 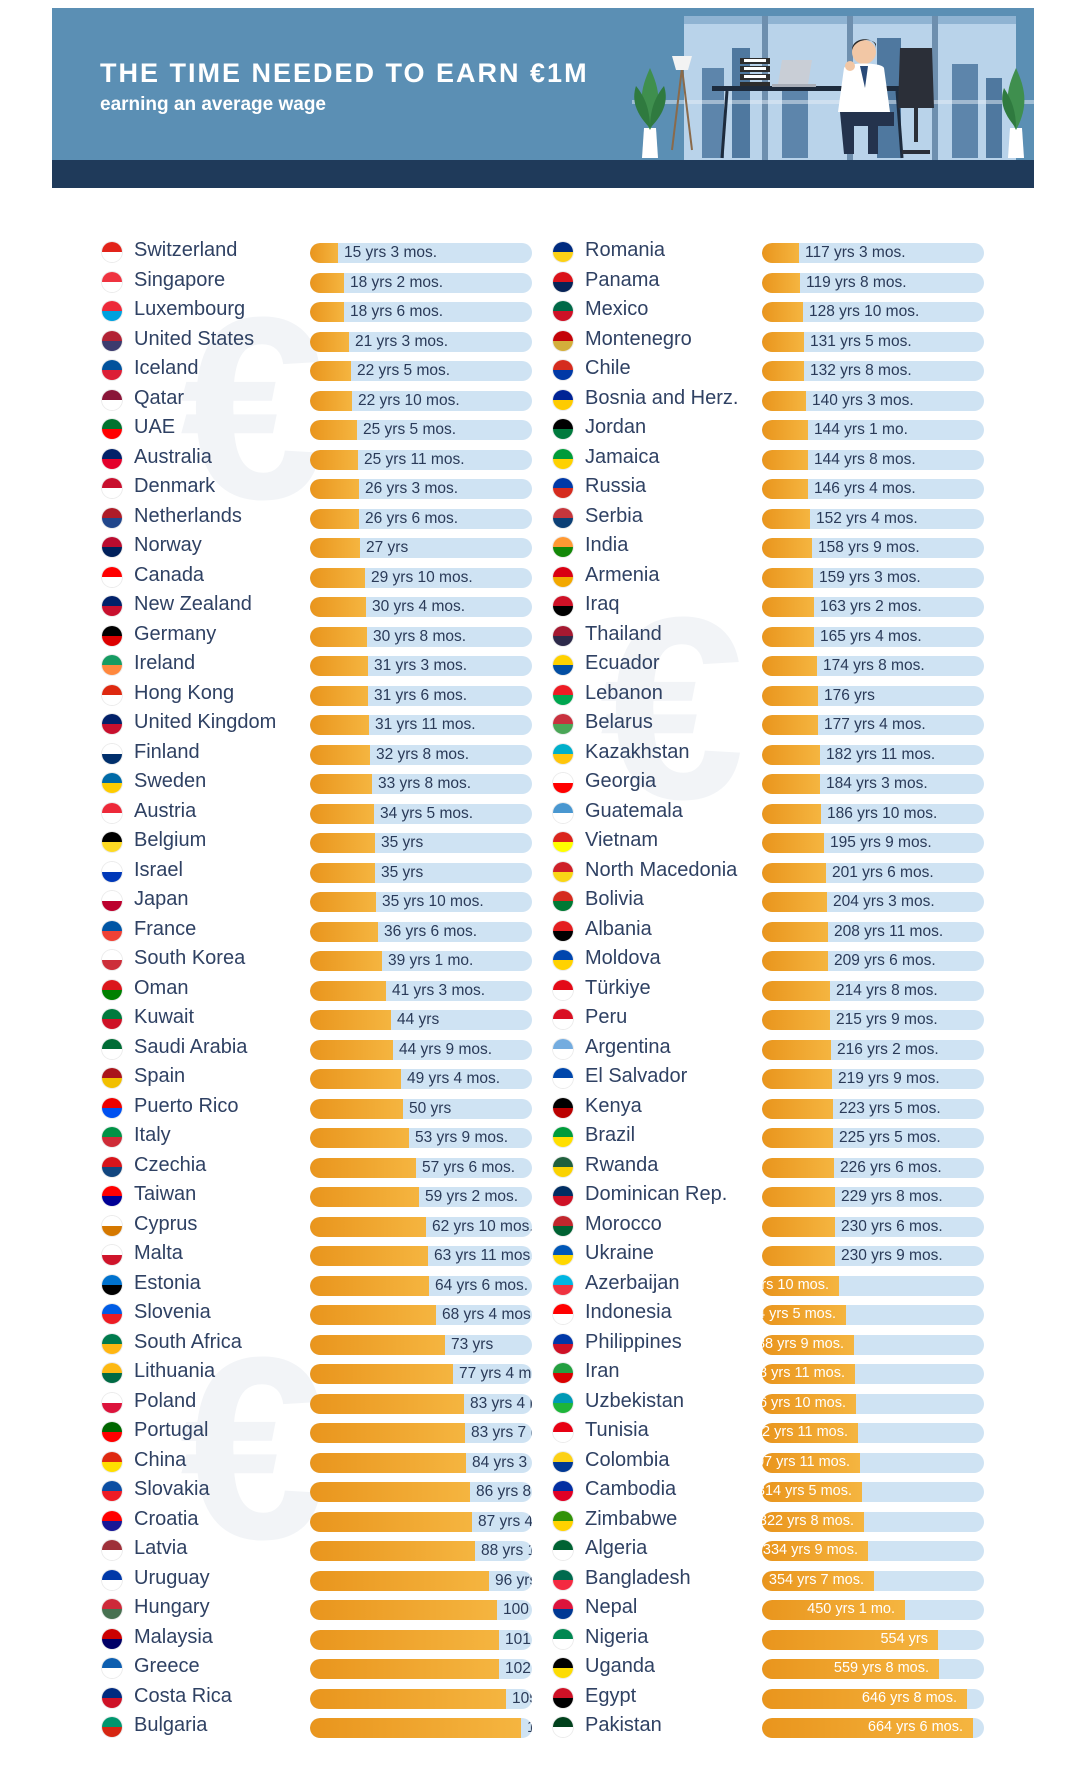 What do you see at coordinates (768, 1313) in the screenshot?
I see `chart-row: Indonesia 264 yrs 5 mos.` at bounding box center [768, 1313].